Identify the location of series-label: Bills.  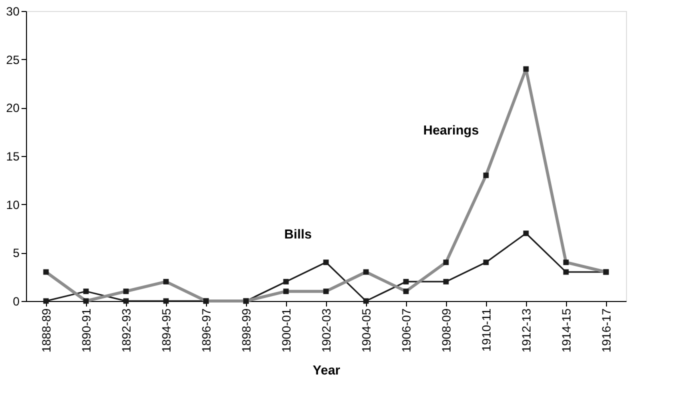
(298, 234).